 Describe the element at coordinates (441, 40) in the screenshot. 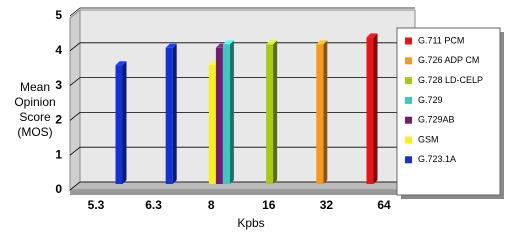

I see `legend-label: G.711 PCM` at that location.